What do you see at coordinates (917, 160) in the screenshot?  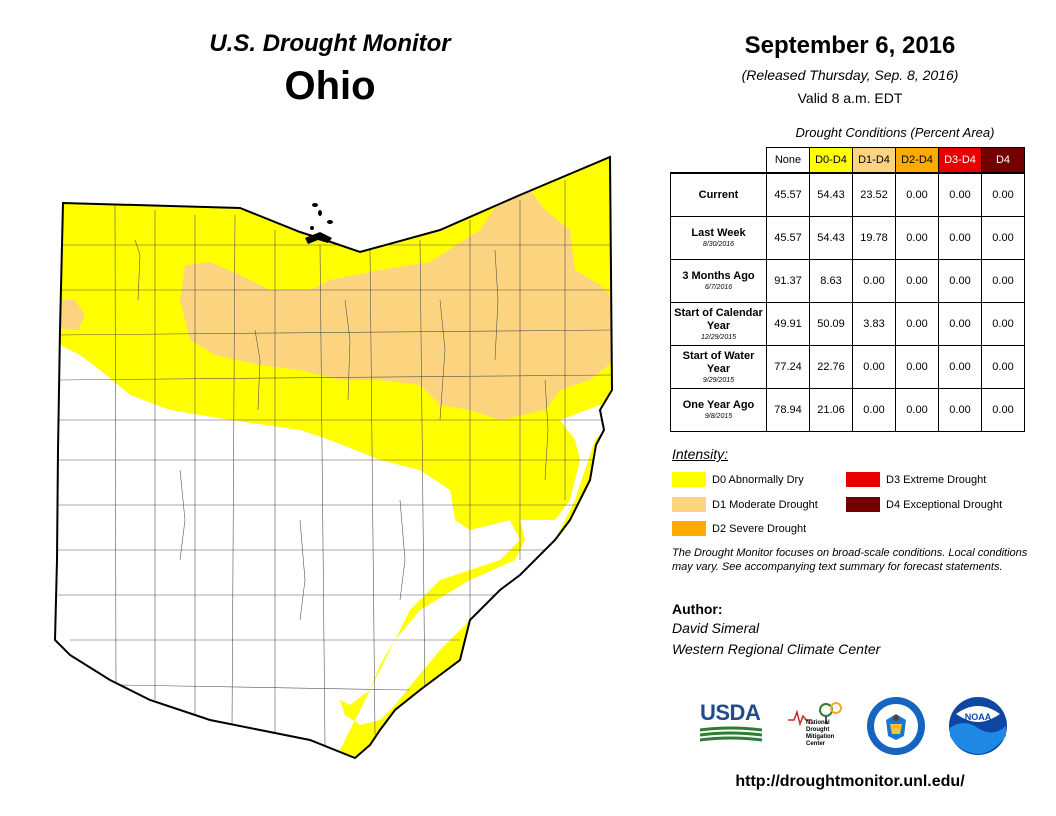 I see `col-header: D2-D4` at bounding box center [917, 160].